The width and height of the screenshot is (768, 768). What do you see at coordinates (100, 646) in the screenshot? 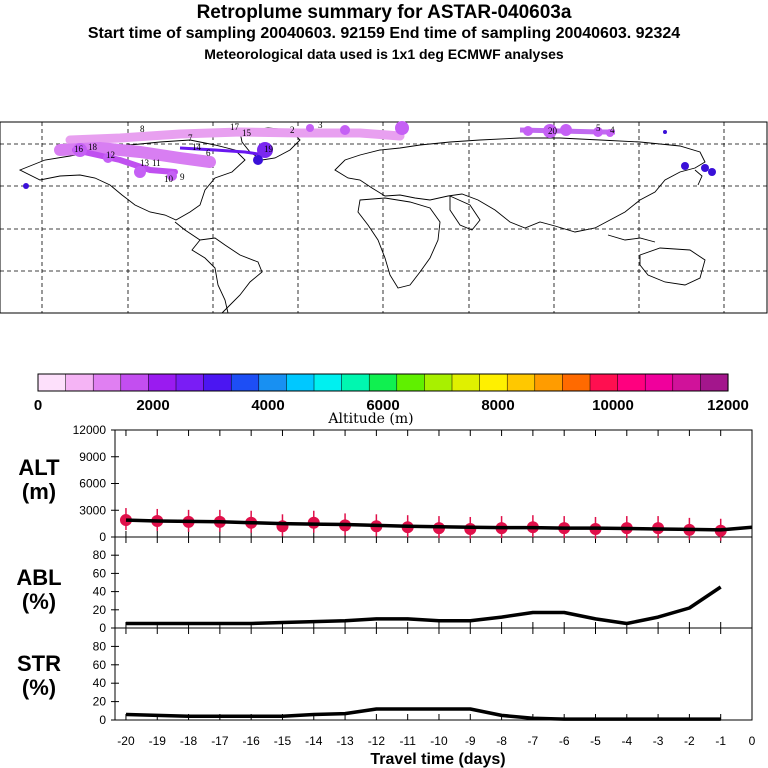
I see `str-y-tick-label: 80` at bounding box center [100, 646].